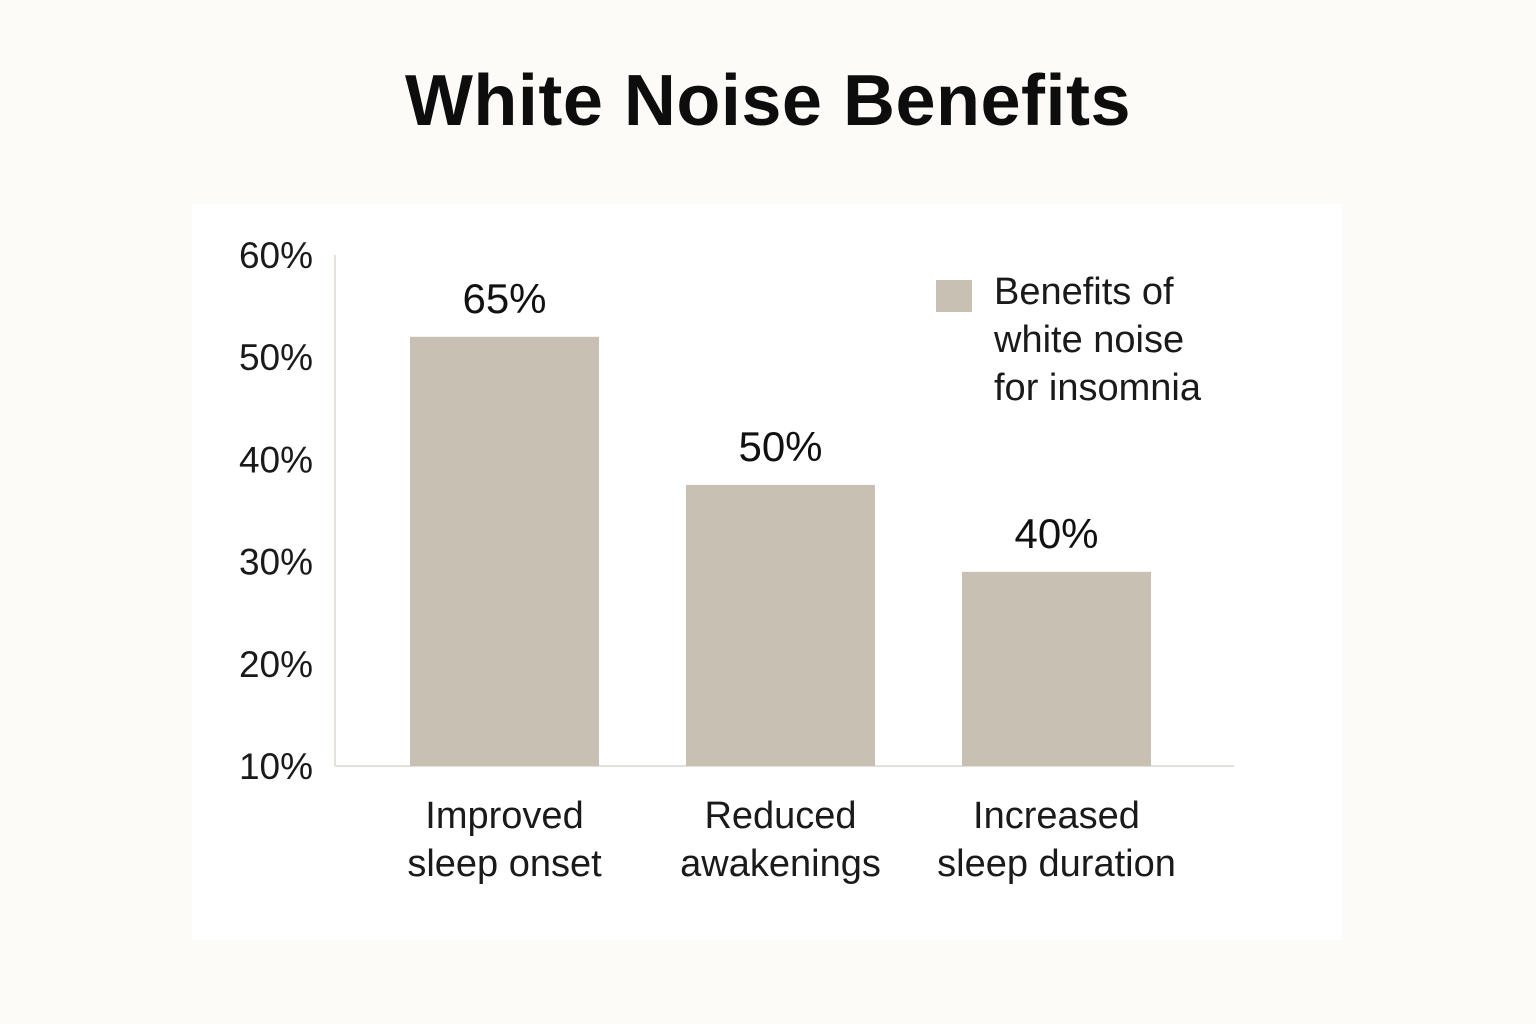 The width and height of the screenshot is (1536, 1024). I want to click on data-label: 40%, so click(1056, 533).